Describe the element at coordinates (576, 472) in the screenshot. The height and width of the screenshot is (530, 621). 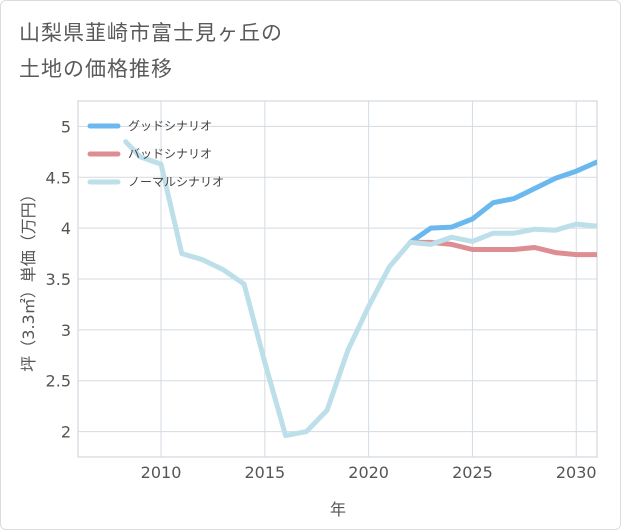
I see `x-tick-label: 2030` at that location.